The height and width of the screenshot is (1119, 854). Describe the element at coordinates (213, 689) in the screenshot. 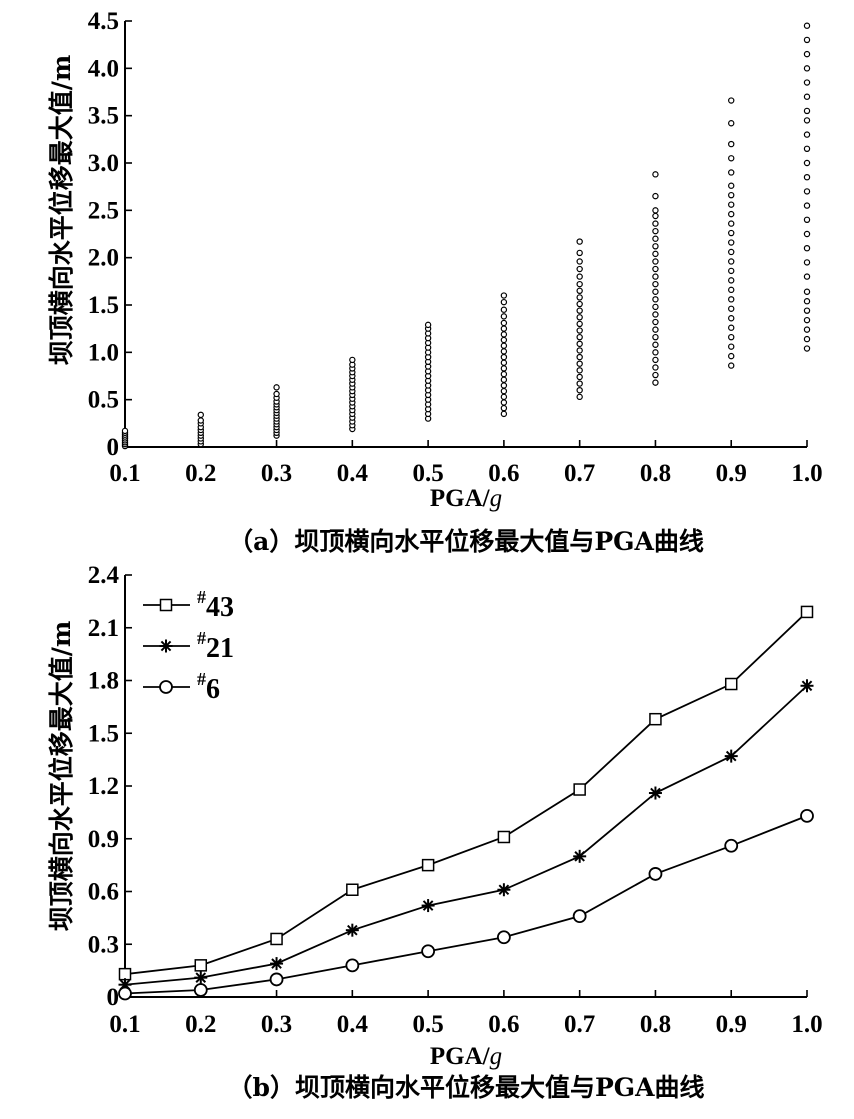

I see `legend-number: 6` at that location.